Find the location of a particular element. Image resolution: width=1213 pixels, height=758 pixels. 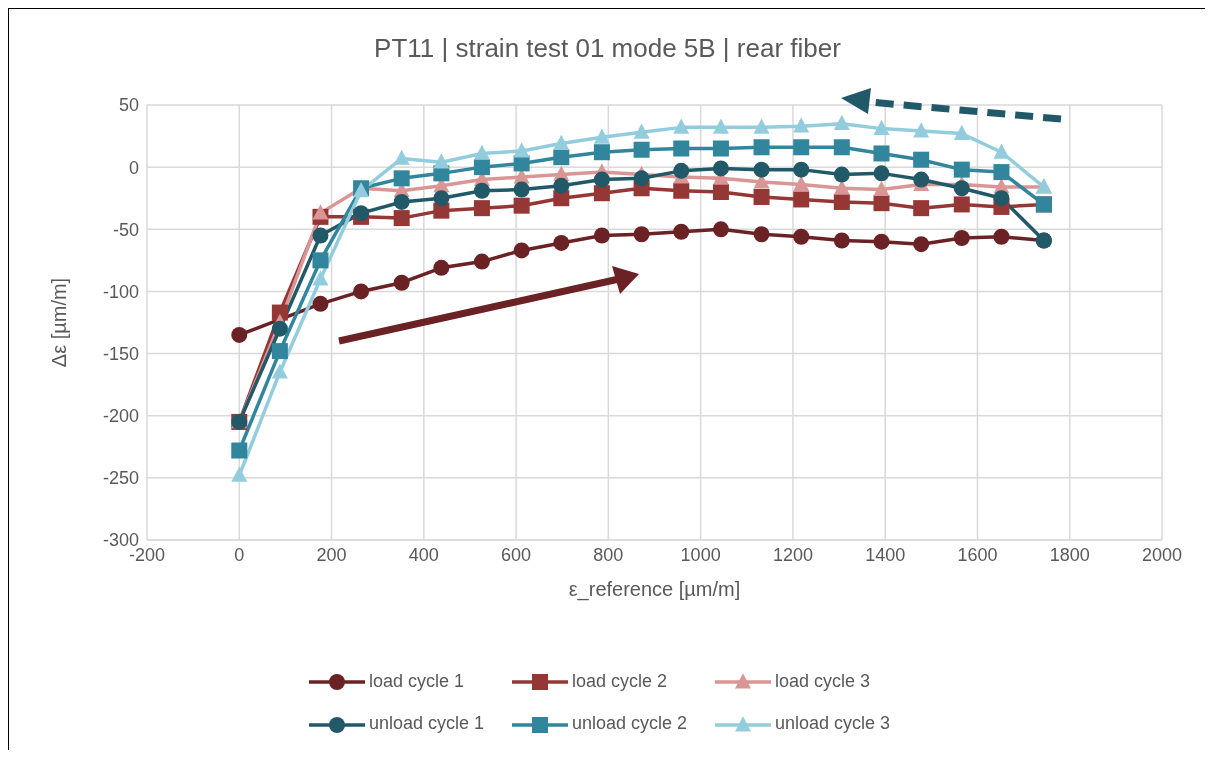

y-tick-label: -50 is located at coordinates (125, 229).